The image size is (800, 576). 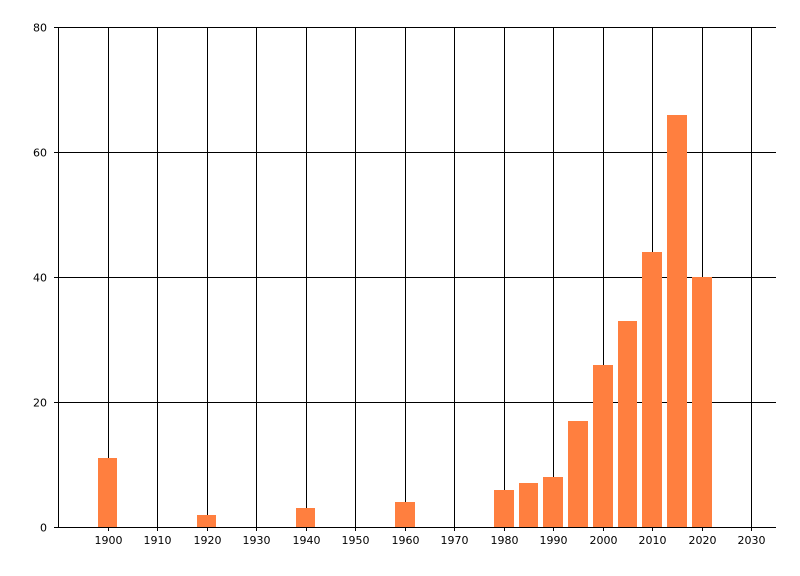 I want to click on x-tick-label: 1940, so click(x=307, y=540).